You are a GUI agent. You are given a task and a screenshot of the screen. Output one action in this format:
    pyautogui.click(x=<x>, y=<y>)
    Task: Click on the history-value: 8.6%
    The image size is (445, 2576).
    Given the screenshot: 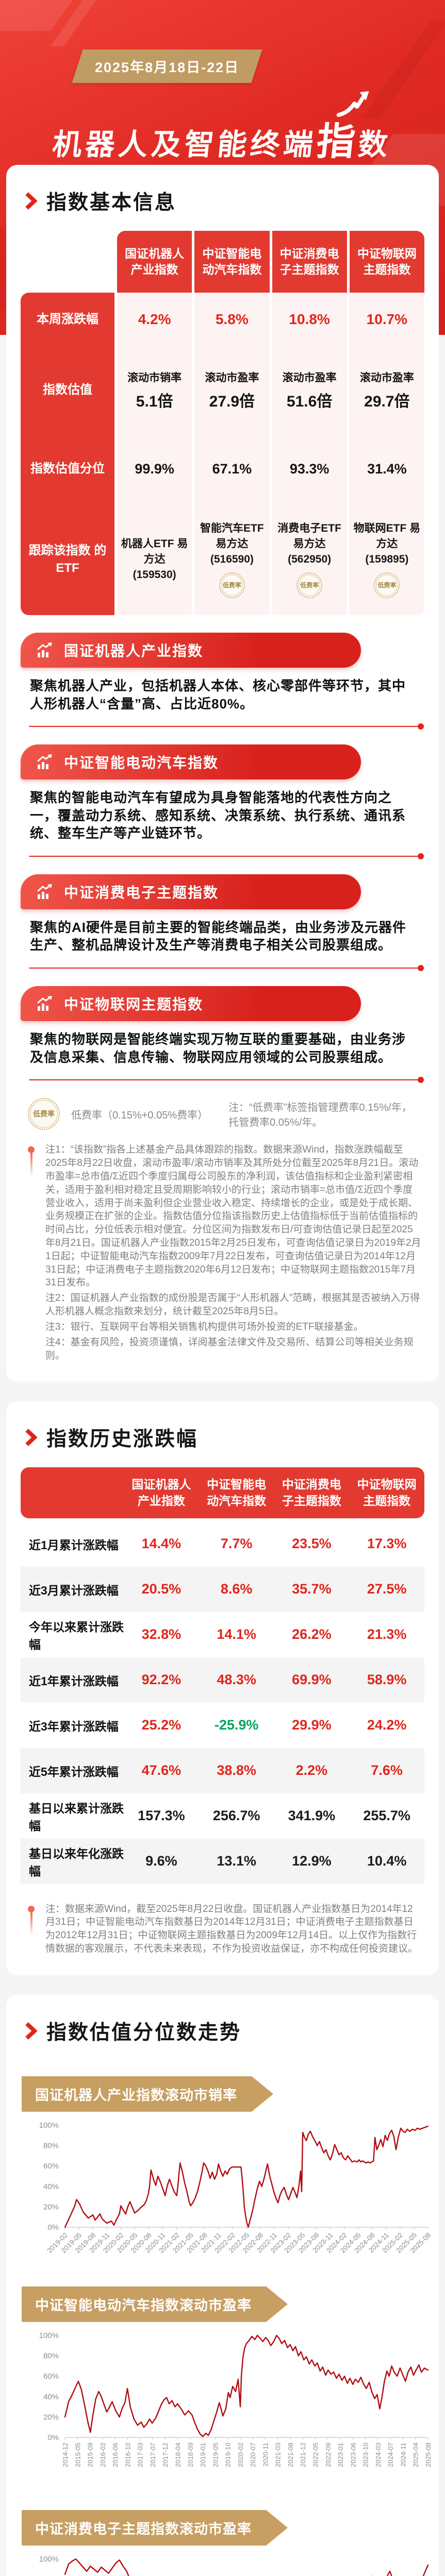 What is the action you would take?
    pyautogui.click(x=237, y=1589)
    